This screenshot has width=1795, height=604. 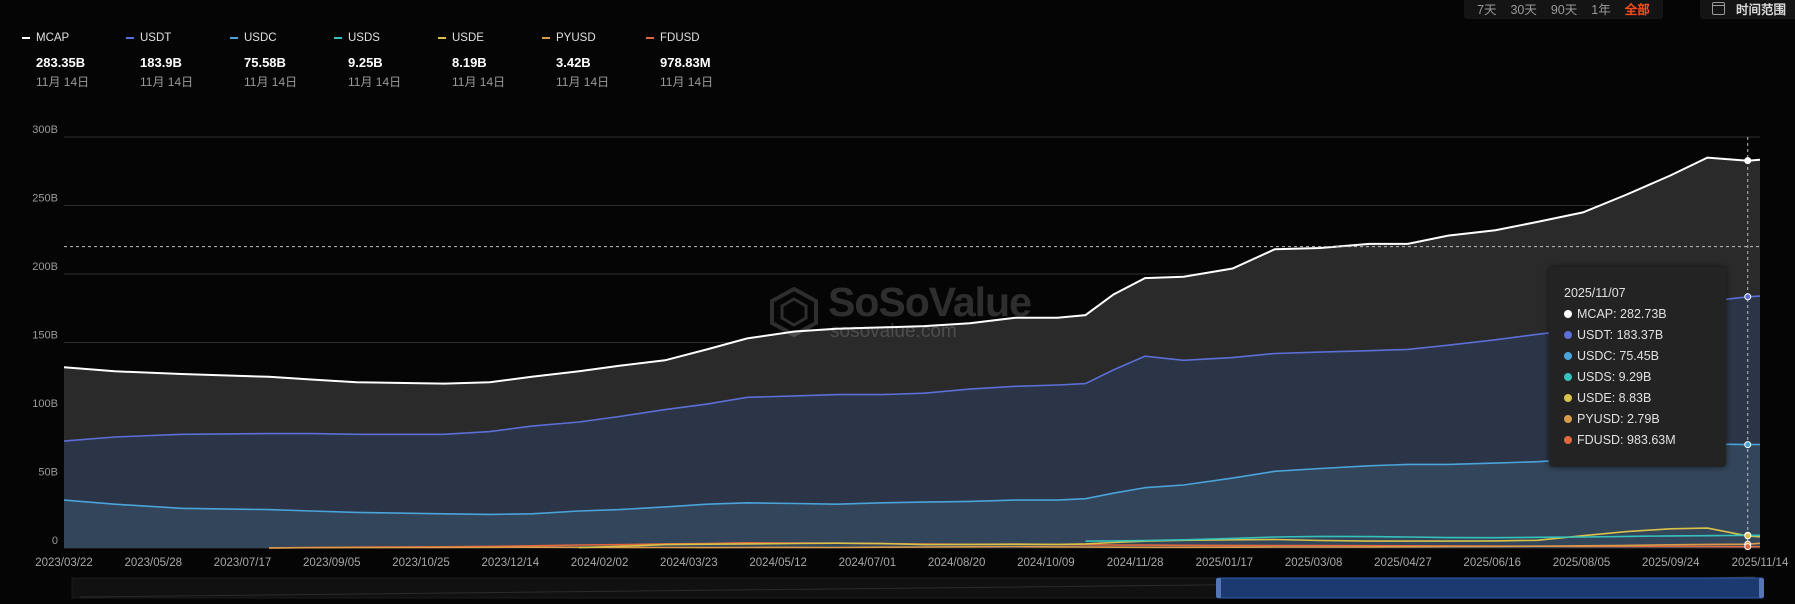 What do you see at coordinates (685, 62) in the screenshot?
I see `legend-value: 978.83M` at bounding box center [685, 62].